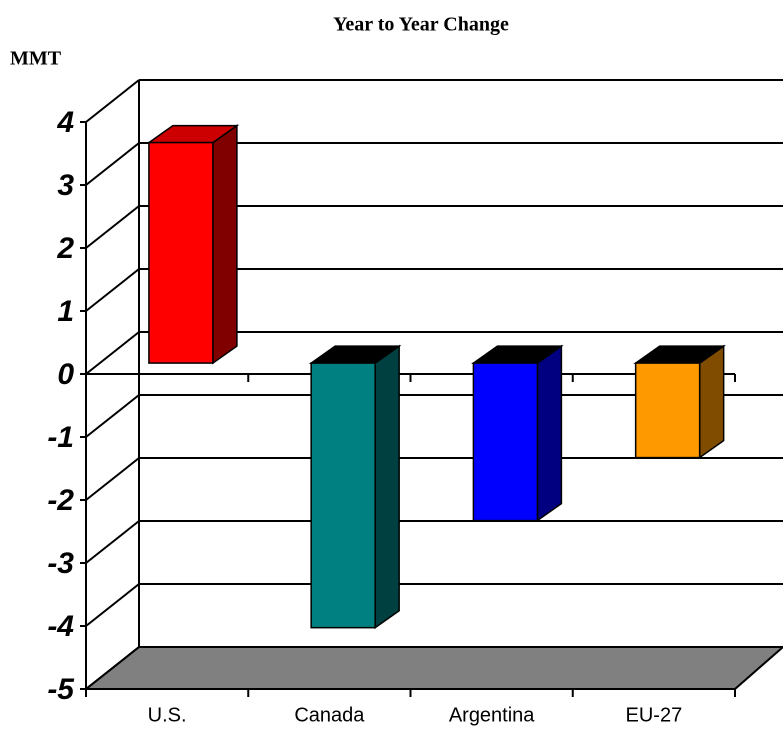  I want to click on y-tick-label: -2, so click(60, 500).